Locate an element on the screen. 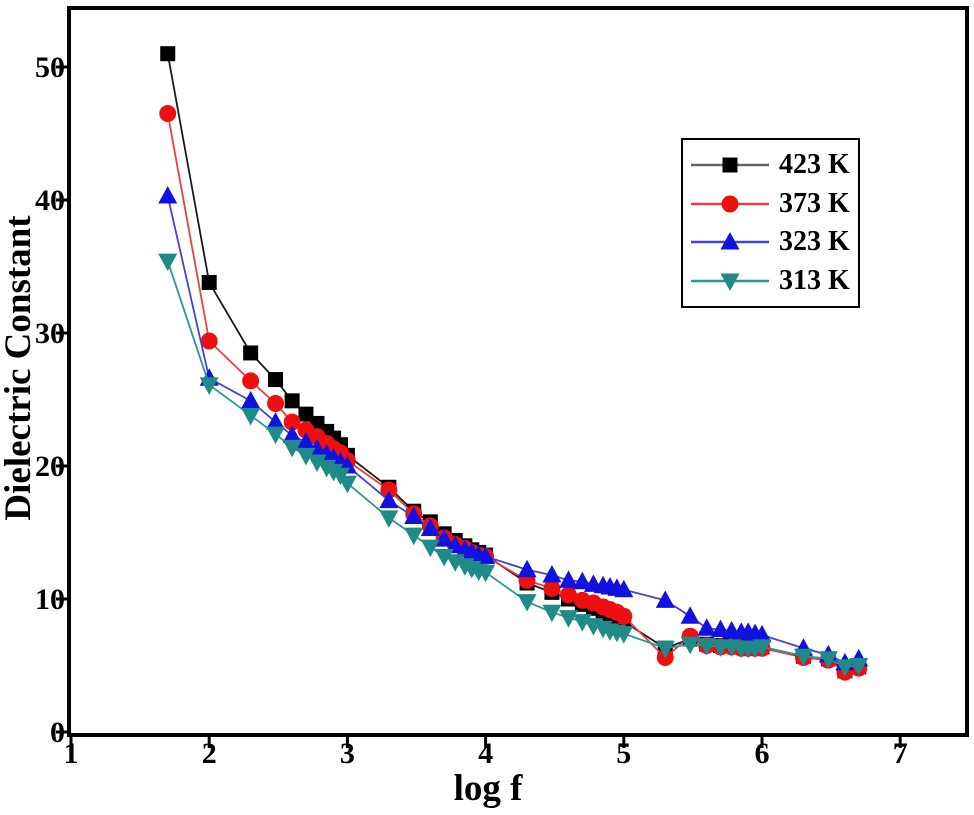 The height and width of the screenshot is (815, 974). legend-label-423-k: 423 K is located at coordinates (814, 165).